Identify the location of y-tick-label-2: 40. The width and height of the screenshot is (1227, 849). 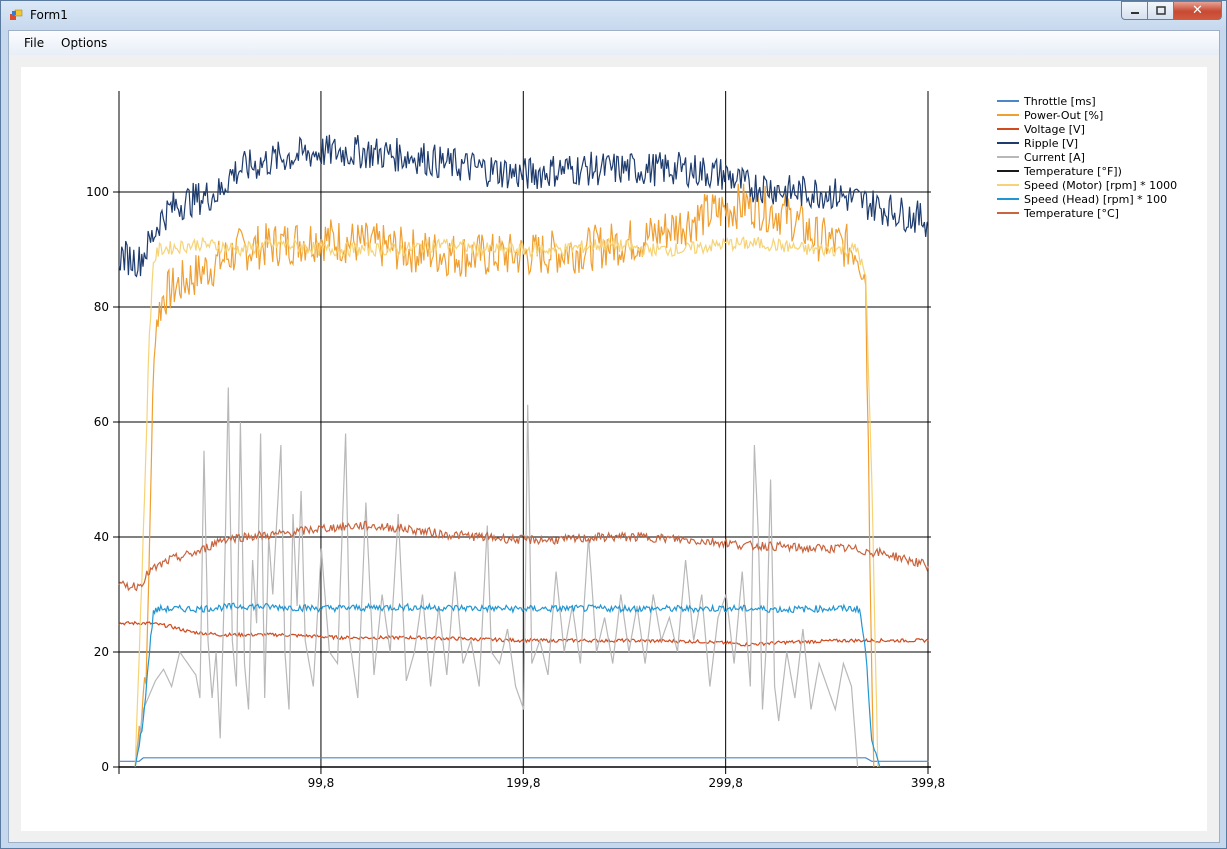
(101, 537).